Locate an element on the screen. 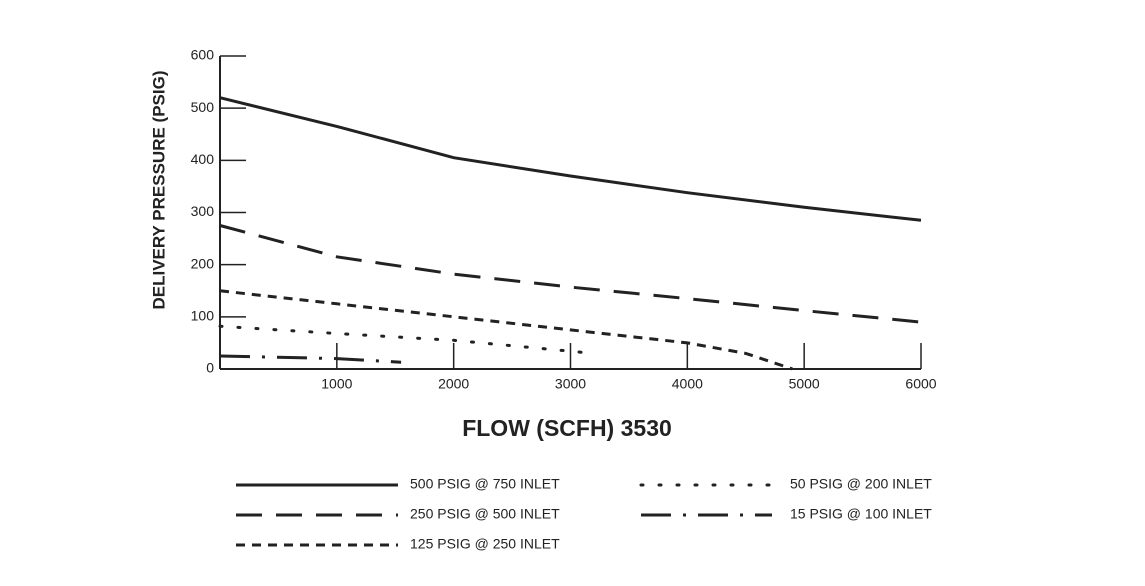  x-axis-label: FLOW (SCFH) 3530 is located at coordinates (567, 428).